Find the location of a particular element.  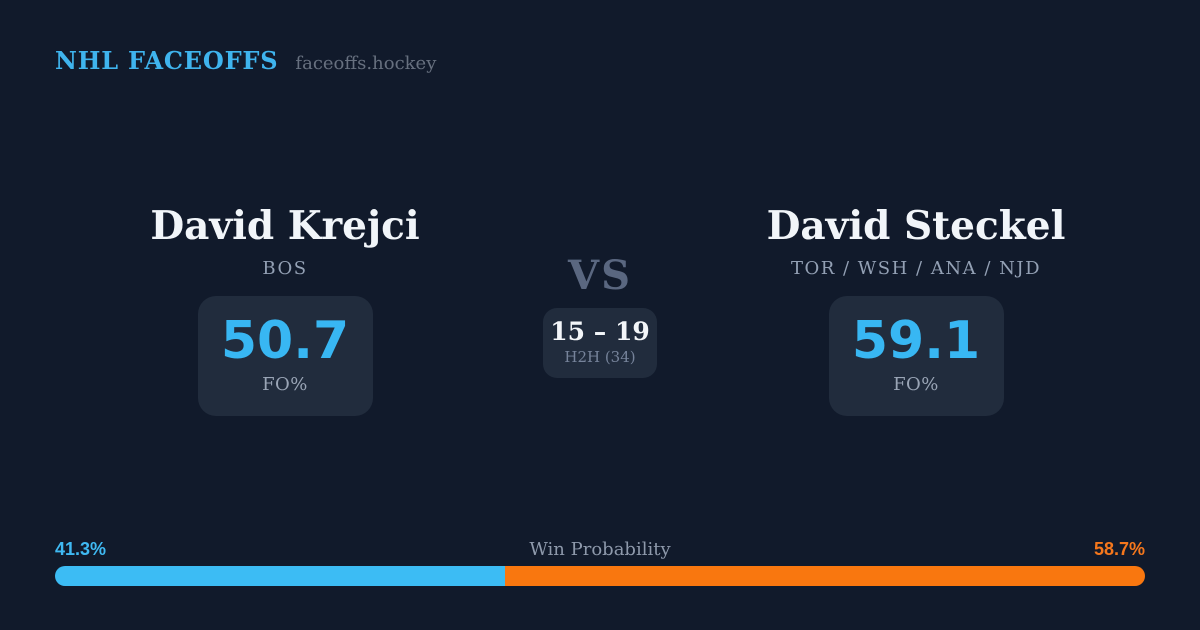

win-probability-labels: 41.3% Win Probability 58.7% is located at coordinates (600, 549).